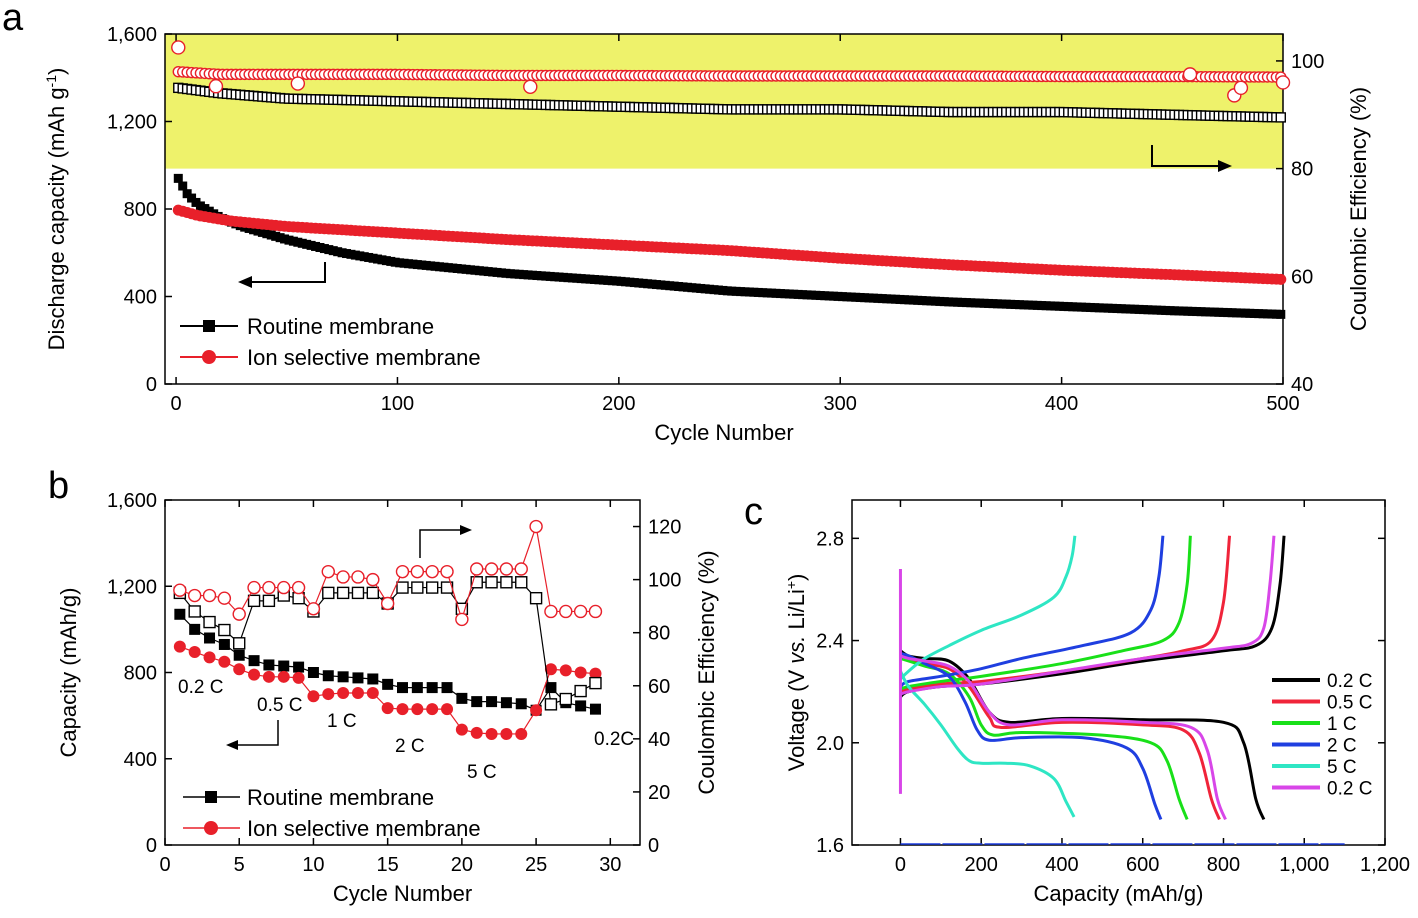 This screenshot has width=1418, height=918. I want to click on panel-c-y-tick-label: 2.0, so click(830, 744).